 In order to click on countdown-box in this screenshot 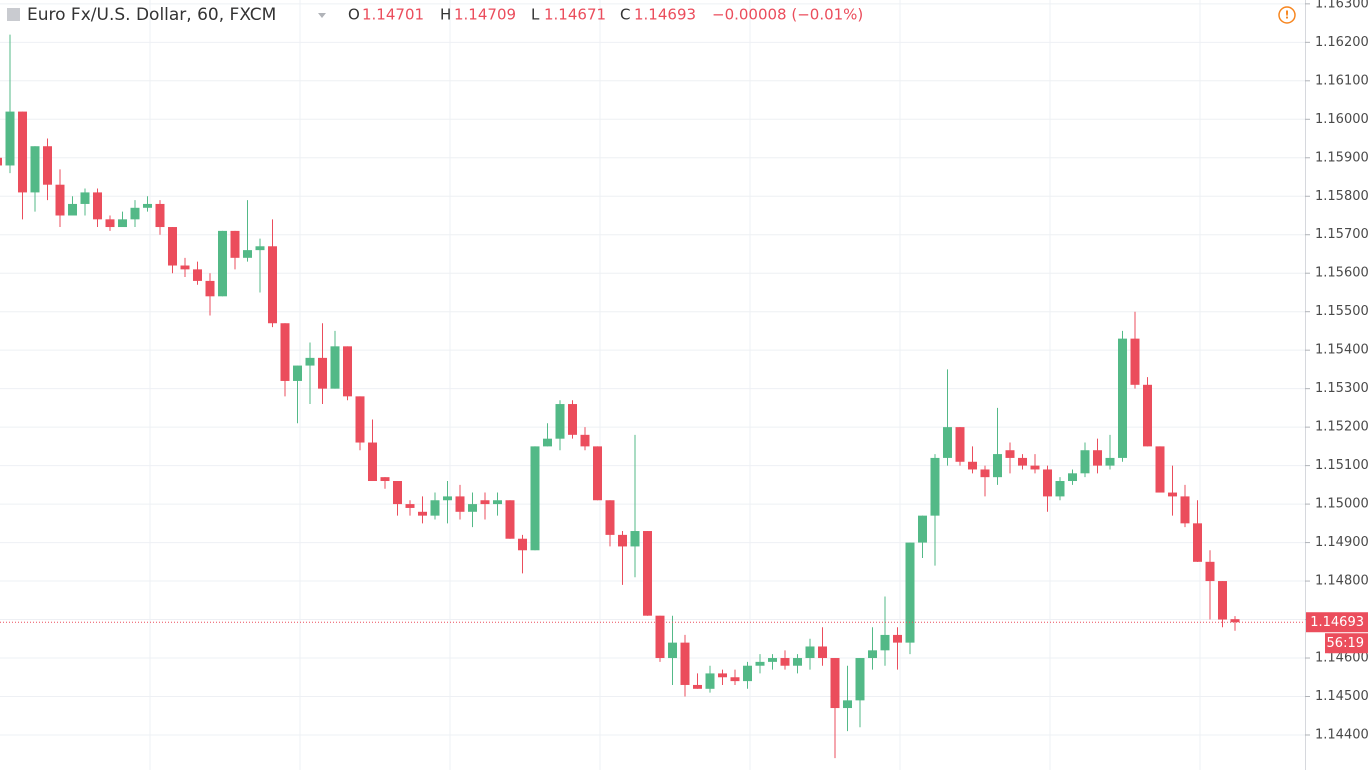, I will do `click(1346, 643)`.